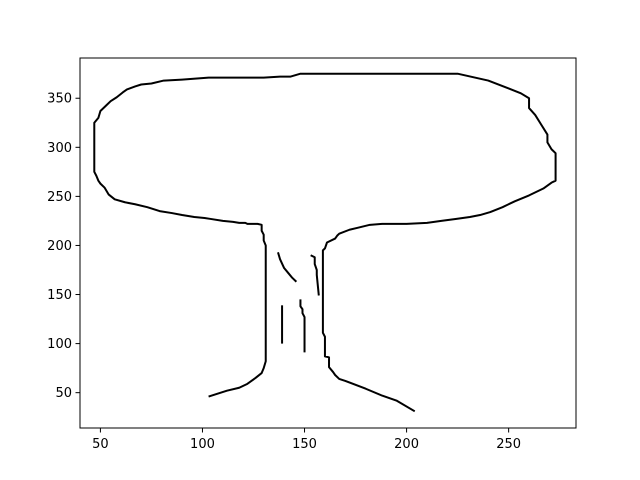  I want to click on y-tick-label-300: 300, so click(59, 148).